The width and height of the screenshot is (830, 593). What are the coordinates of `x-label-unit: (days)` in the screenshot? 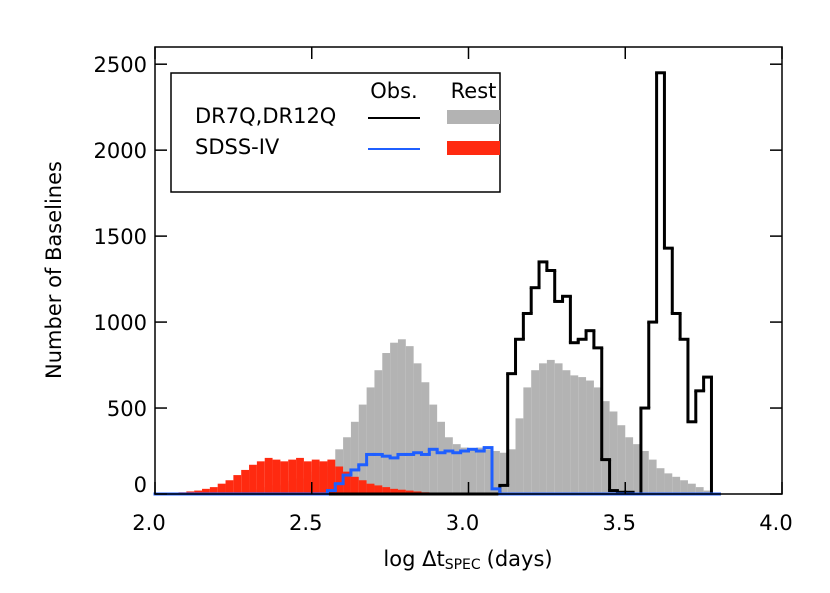 It's located at (520, 559).